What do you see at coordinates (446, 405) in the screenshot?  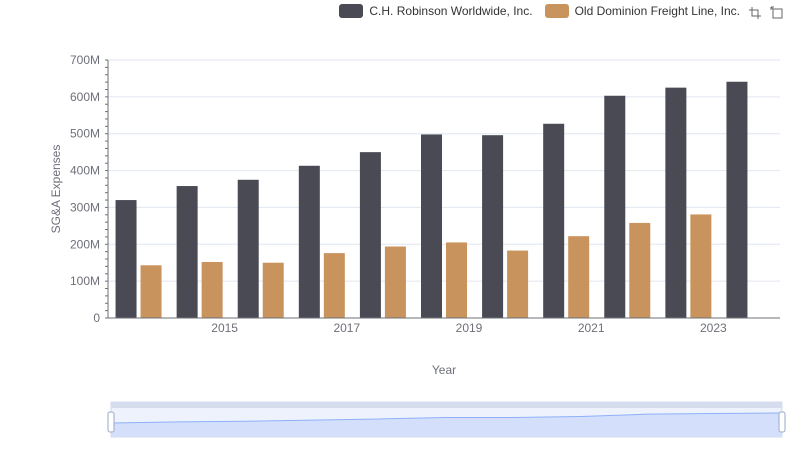 I see `zoom-selection-bar` at bounding box center [446, 405].